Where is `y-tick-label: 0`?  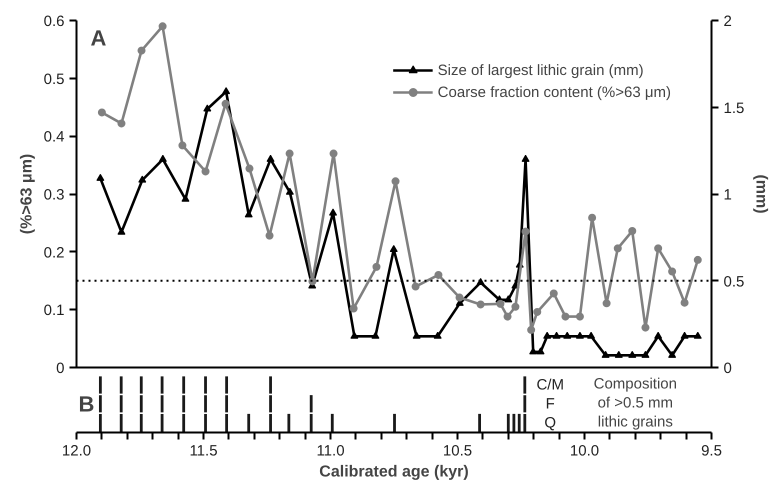 y-tick-label: 0 is located at coordinates (60, 368).